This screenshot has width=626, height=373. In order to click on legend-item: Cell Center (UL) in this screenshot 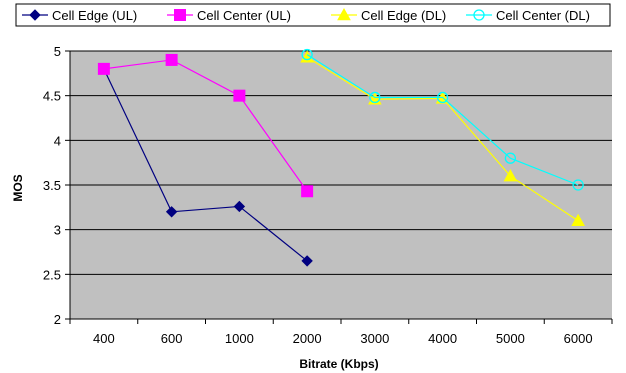, I will do `click(229, 15)`.